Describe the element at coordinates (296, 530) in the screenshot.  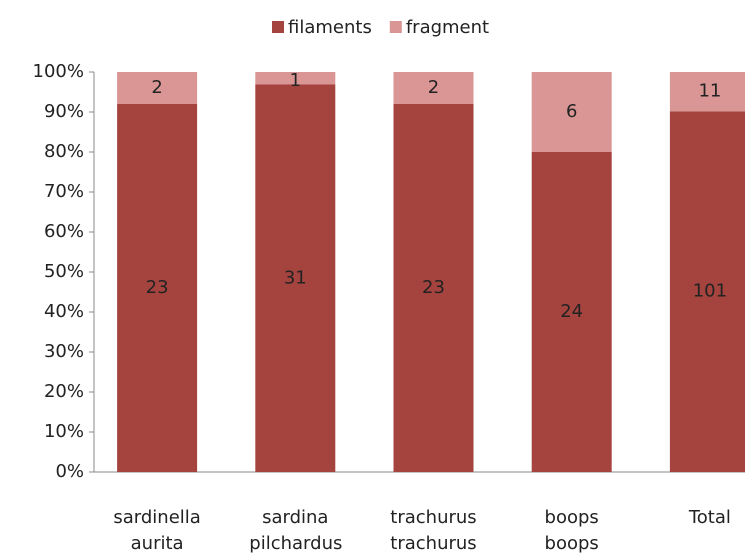
I see `x-tick-label: sardina pilchardus` at that location.